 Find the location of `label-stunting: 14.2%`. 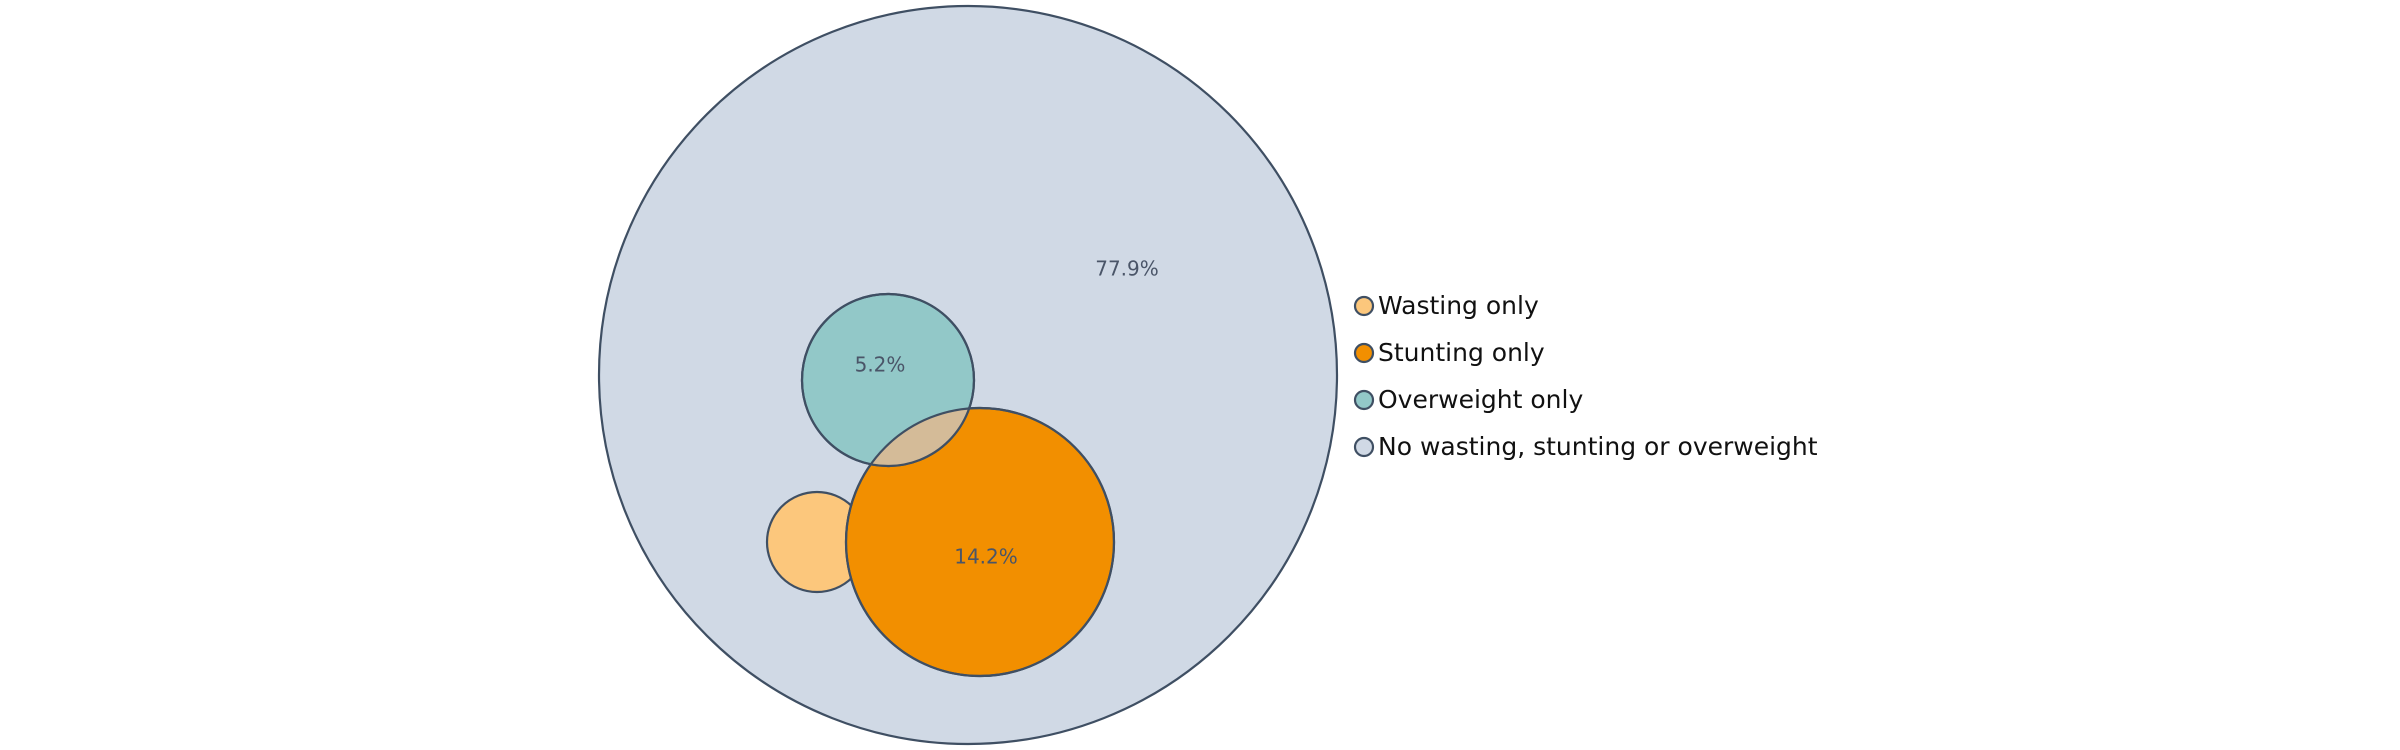

label-stunting: 14.2% is located at coordinates (986, 557).